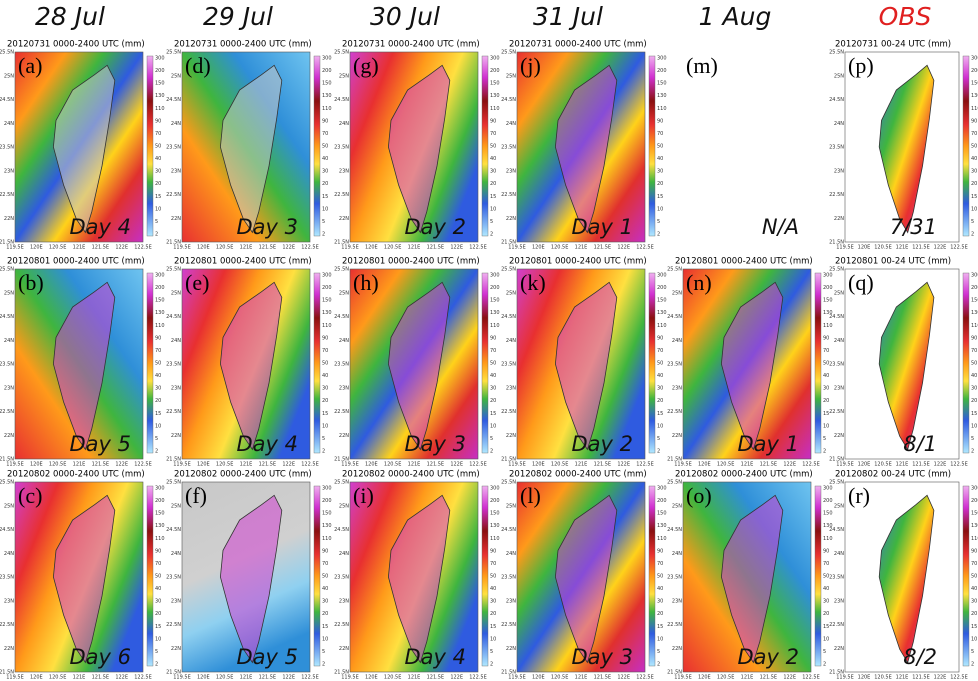 The image size is (978, 681). I want to click on lat-tick: 21.5N, so click(173, 243).